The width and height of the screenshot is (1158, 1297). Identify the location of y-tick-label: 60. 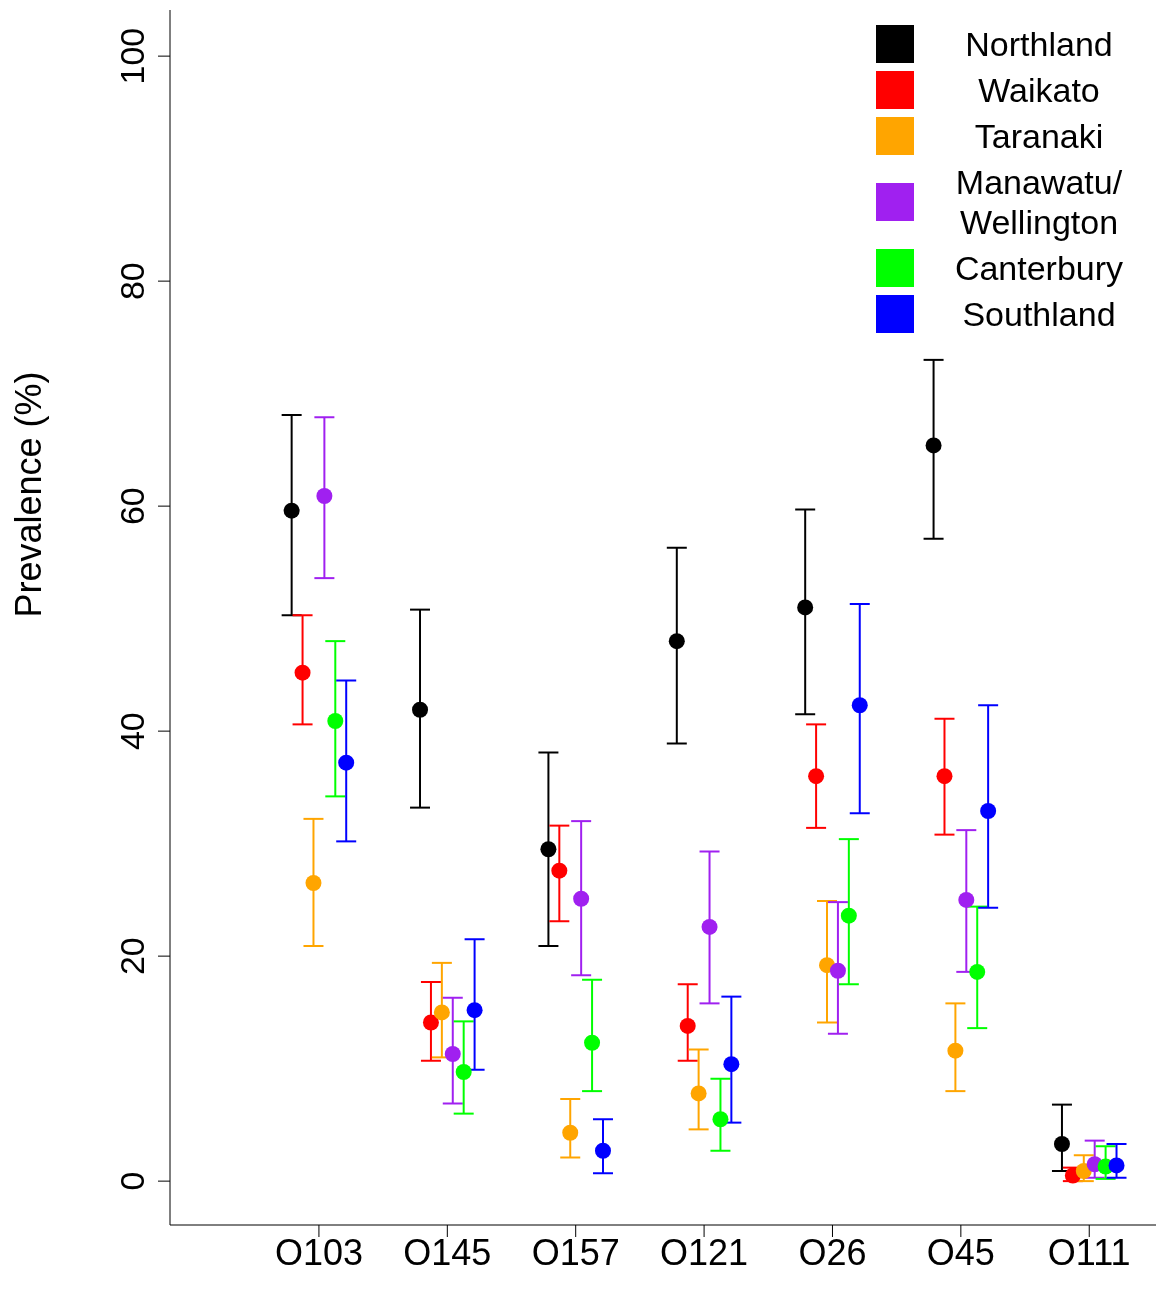
(132, 506).